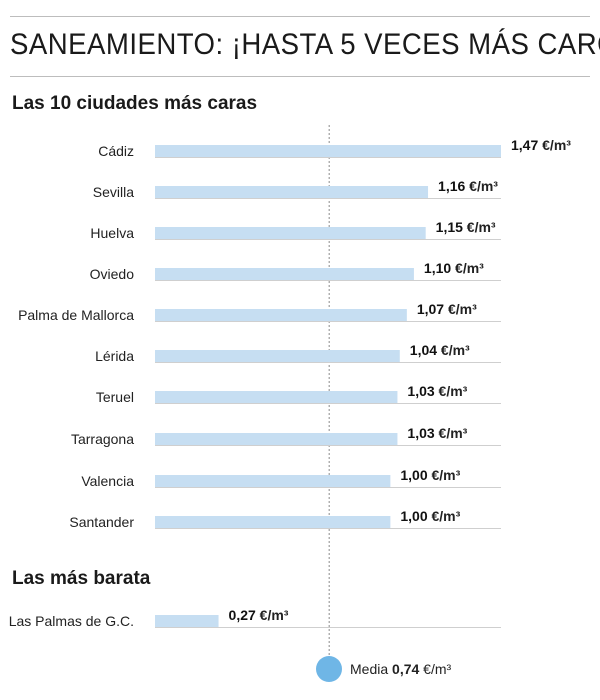 The height and width of the screenshot is (700, 600). I want to click on average-legend: Media 0,74 €/m³, so click(383, 669).